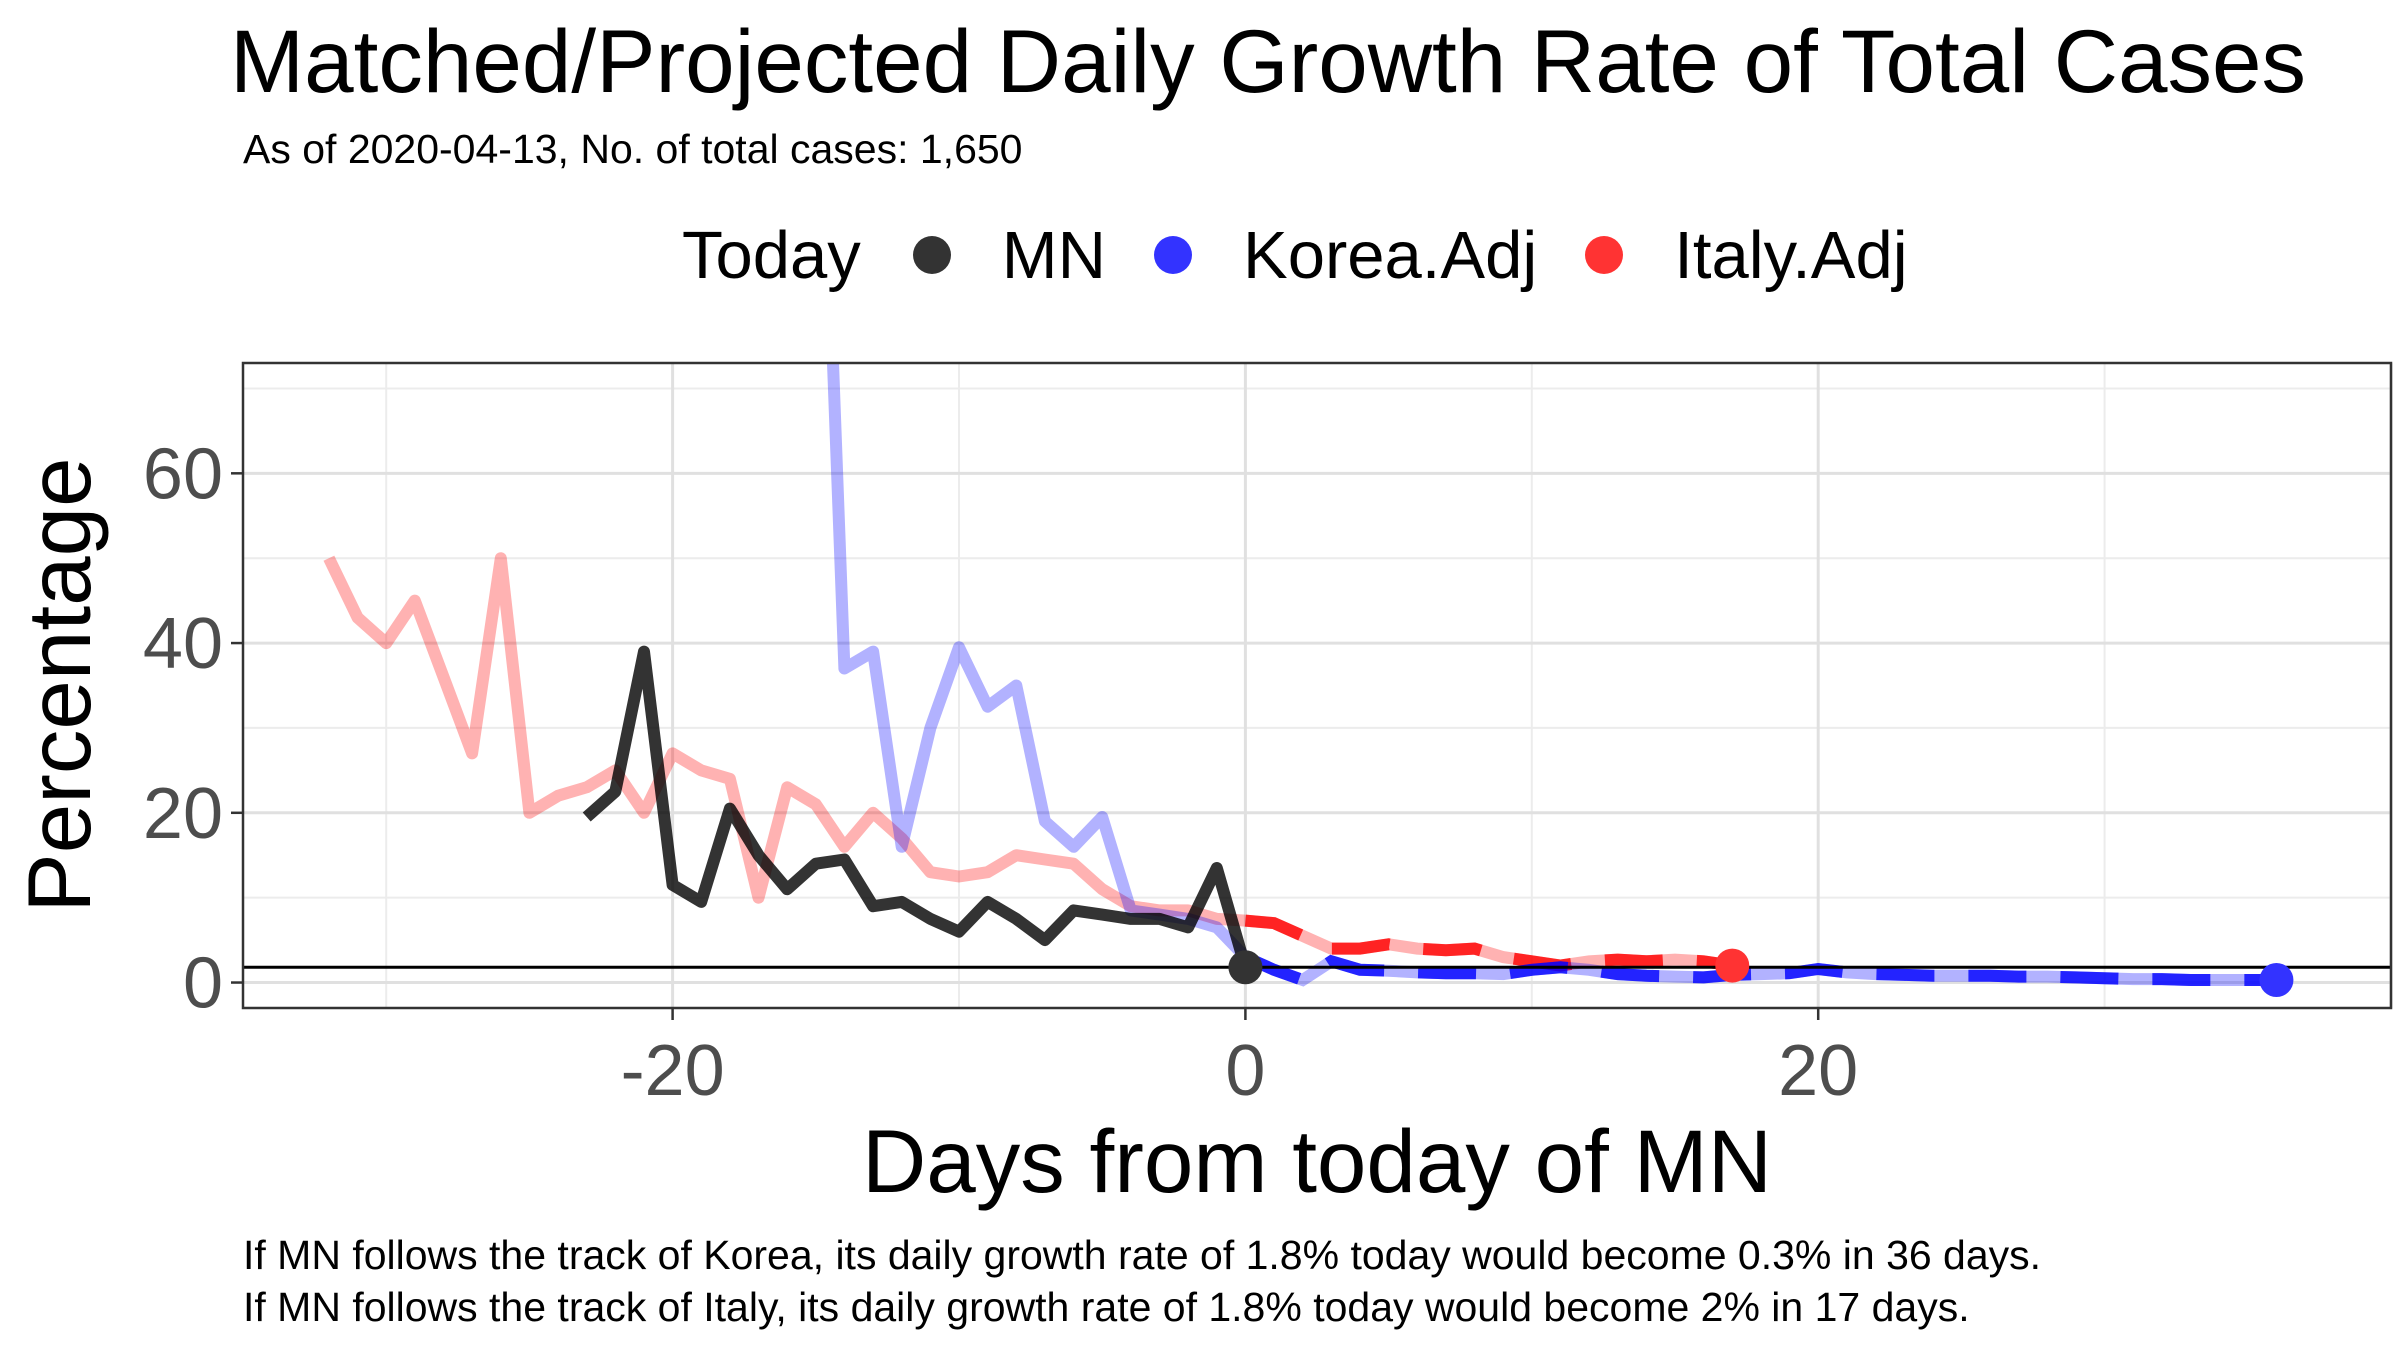 The width and height of the screenshot is (2400, 1350). I want to click on series-projection-underlay-italy-adj, so click(1489, 943).